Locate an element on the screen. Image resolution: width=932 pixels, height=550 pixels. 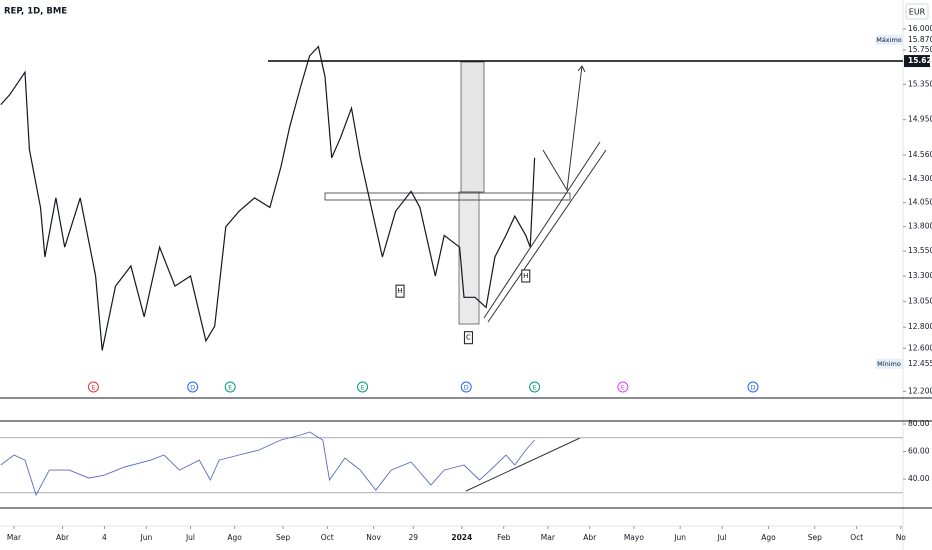
y-tick-label: 14.560 is located at coordinates (920, 154).